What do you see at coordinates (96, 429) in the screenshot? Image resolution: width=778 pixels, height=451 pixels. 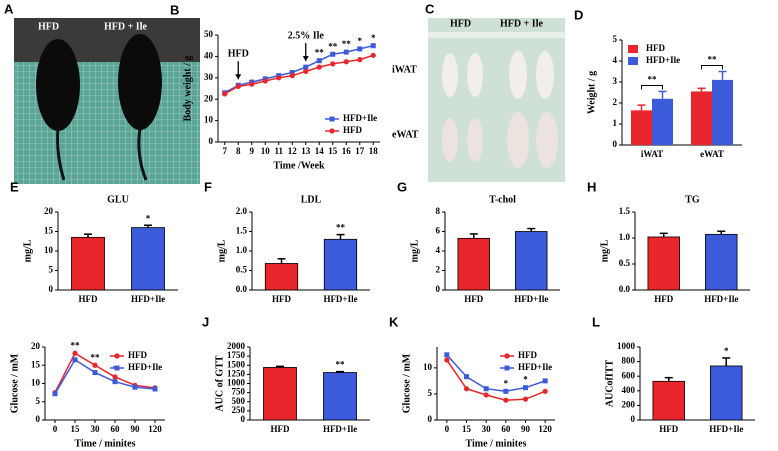 I see `x-tick-label: 30` at bounding box center [96, 429].